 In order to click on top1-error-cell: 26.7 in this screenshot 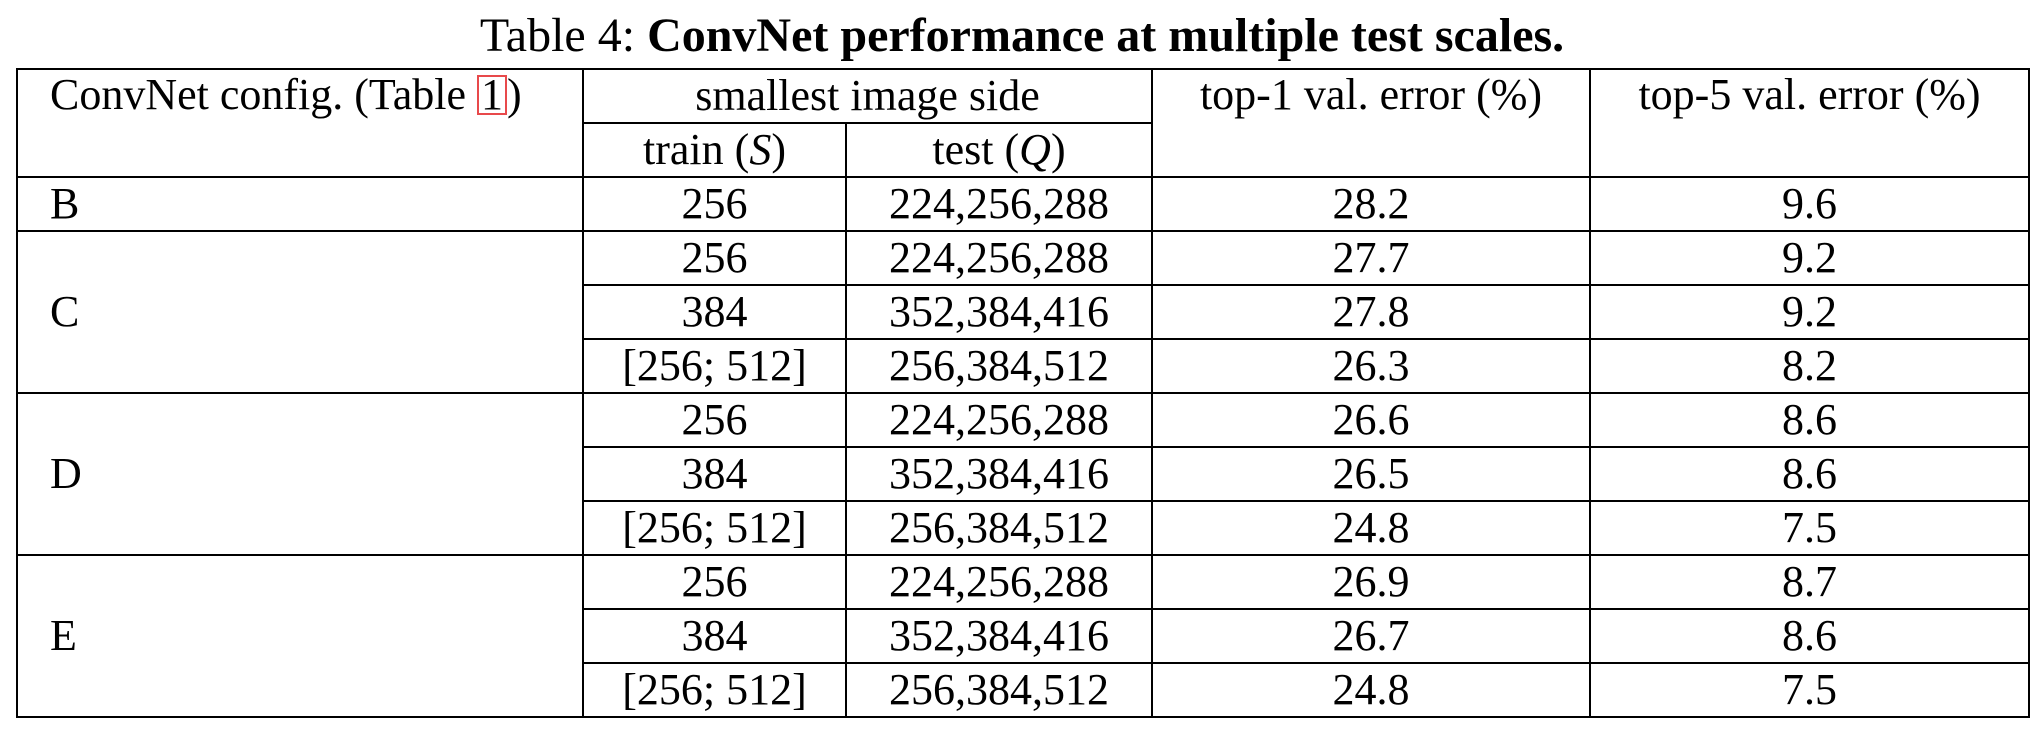, I will do `click(1371, 636)`.